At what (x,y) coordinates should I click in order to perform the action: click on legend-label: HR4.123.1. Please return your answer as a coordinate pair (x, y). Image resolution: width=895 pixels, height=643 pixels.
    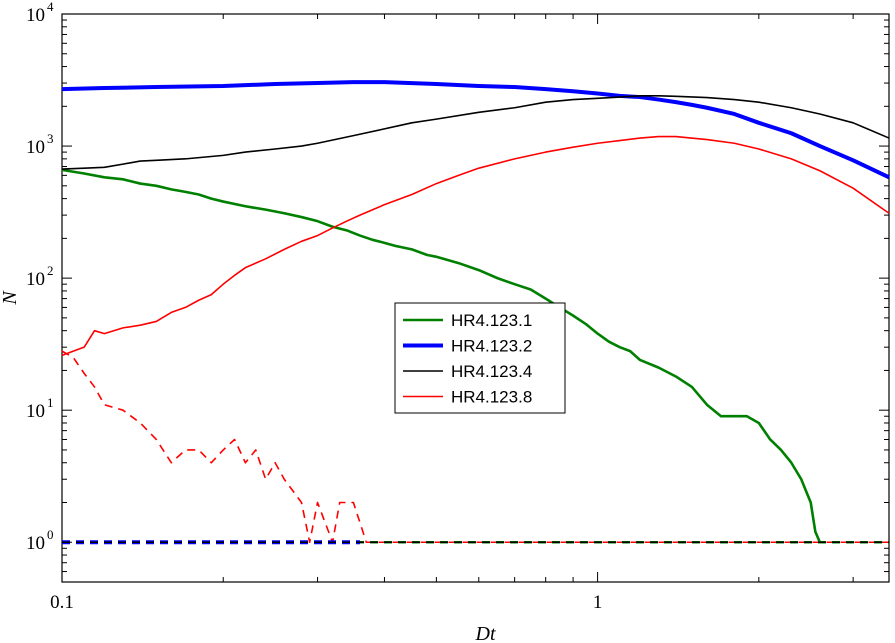
    Looking at the image, I should click on (491, 320).